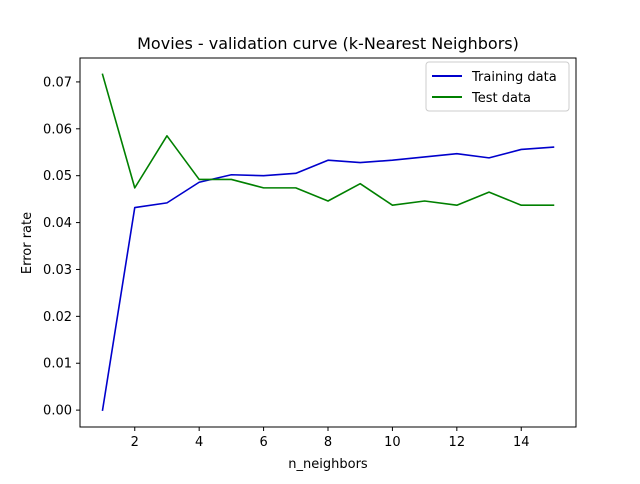  I want to click on legend-box, so click(497, 86).